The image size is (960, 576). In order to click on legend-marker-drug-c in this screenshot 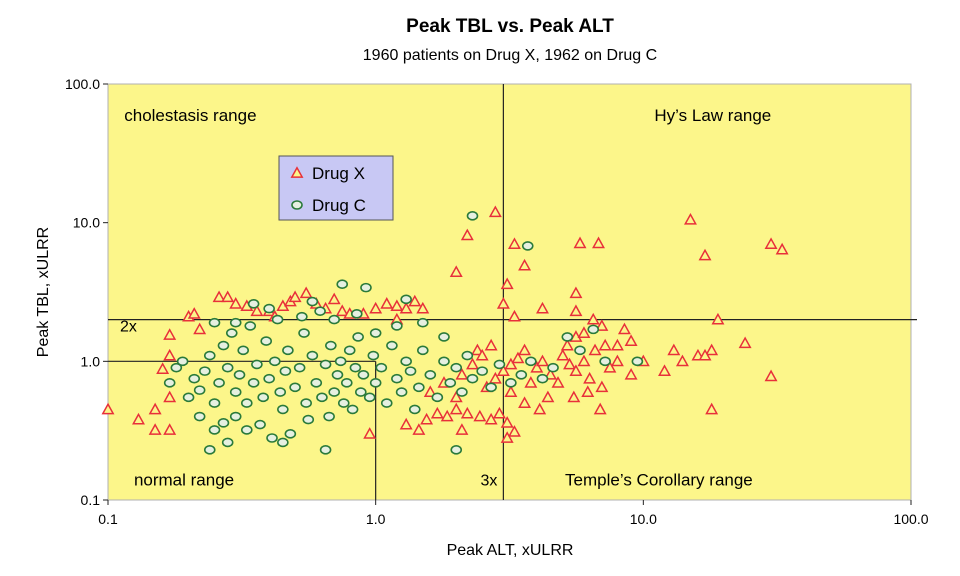, I will do `click(297, 205)`.